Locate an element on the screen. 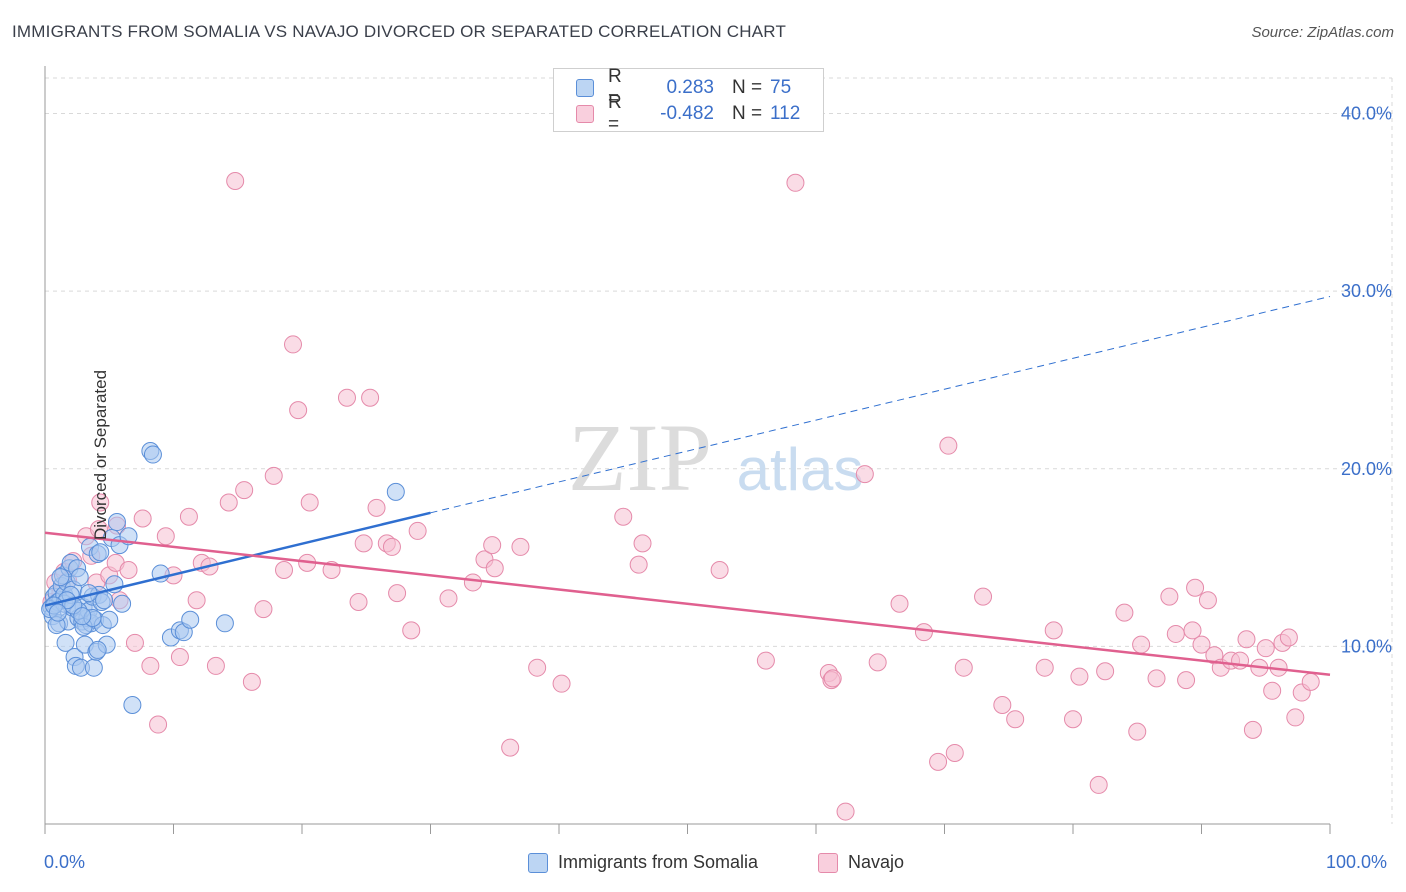 The height and width of the screenshot is (892, 1406). series-label-somalia: Immigrants from Somalia is located at coordinates (658, 862).